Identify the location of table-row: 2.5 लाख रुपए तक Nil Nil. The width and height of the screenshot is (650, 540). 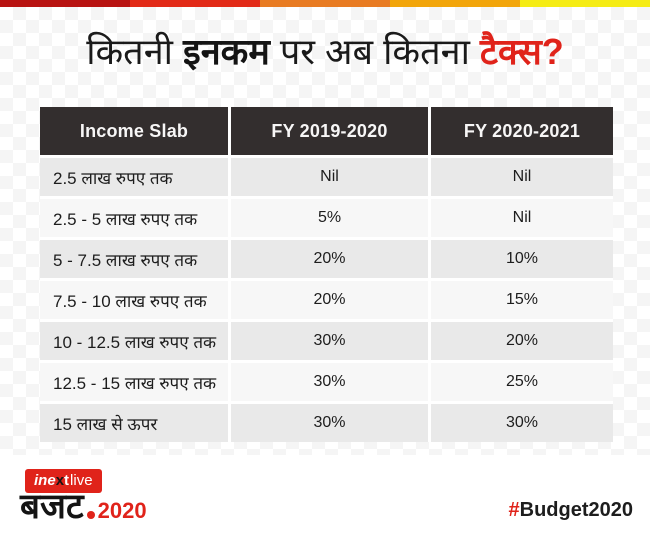
(326, 175).